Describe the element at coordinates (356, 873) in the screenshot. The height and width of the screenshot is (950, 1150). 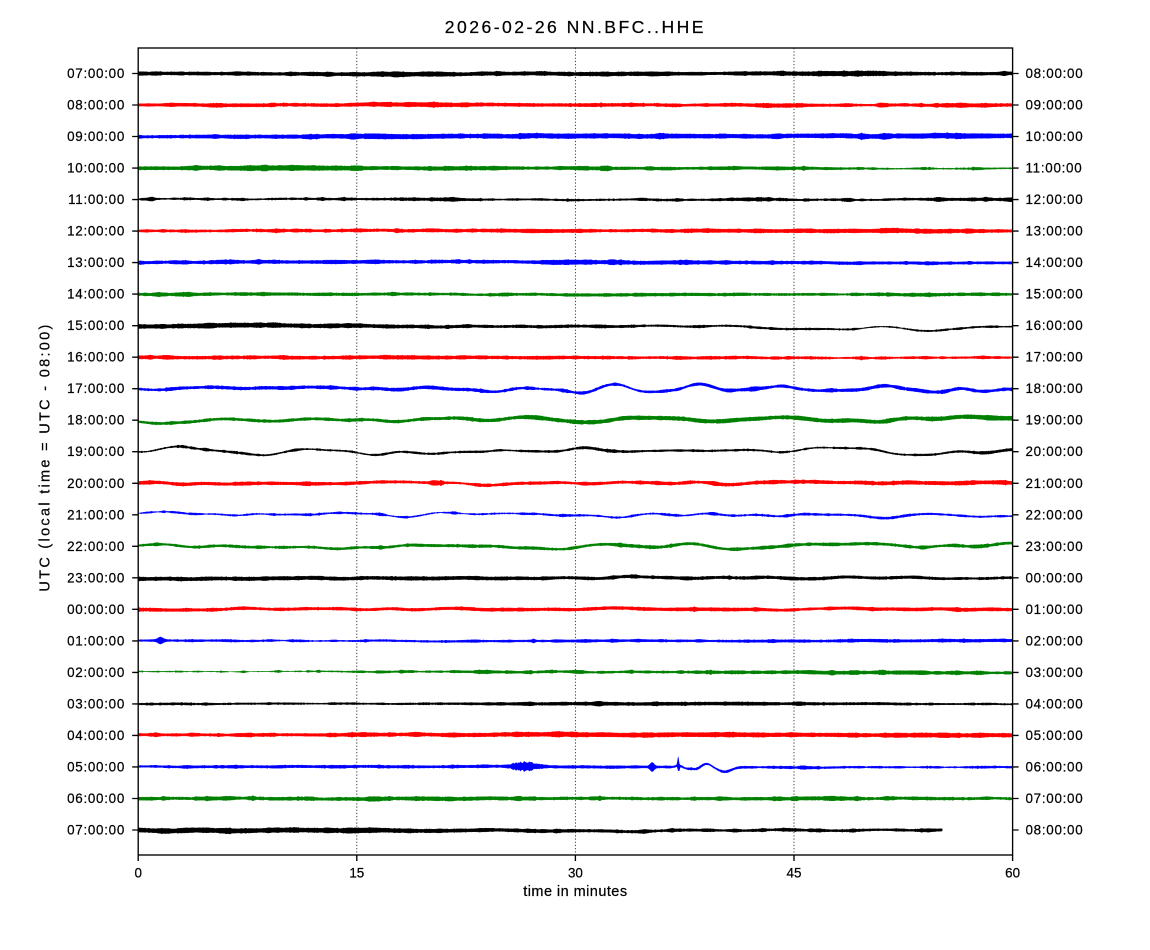
I see `svg-text: 15` at that location.